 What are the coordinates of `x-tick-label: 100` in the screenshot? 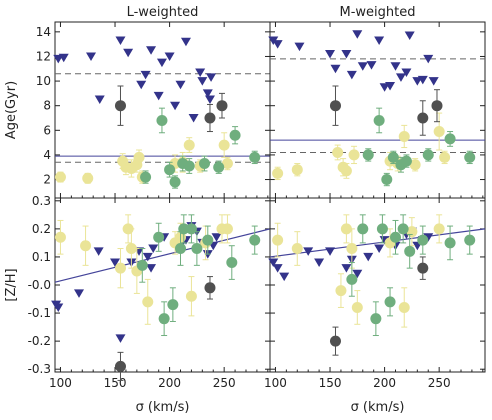 It's located at (60, 383).